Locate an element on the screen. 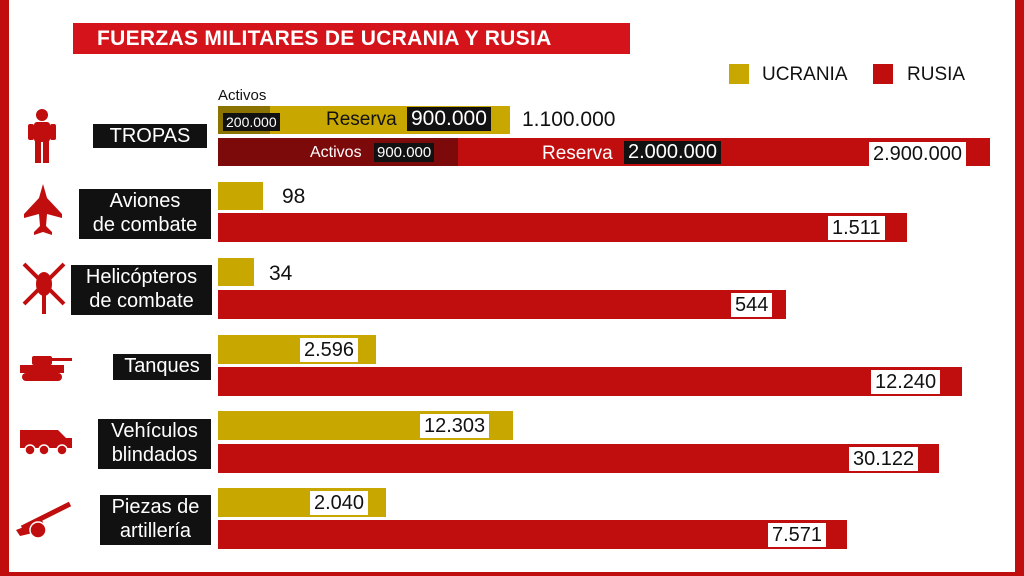 This screenshot has height=576, width=1024. artillery-icon is located at coordinates (44, 520).